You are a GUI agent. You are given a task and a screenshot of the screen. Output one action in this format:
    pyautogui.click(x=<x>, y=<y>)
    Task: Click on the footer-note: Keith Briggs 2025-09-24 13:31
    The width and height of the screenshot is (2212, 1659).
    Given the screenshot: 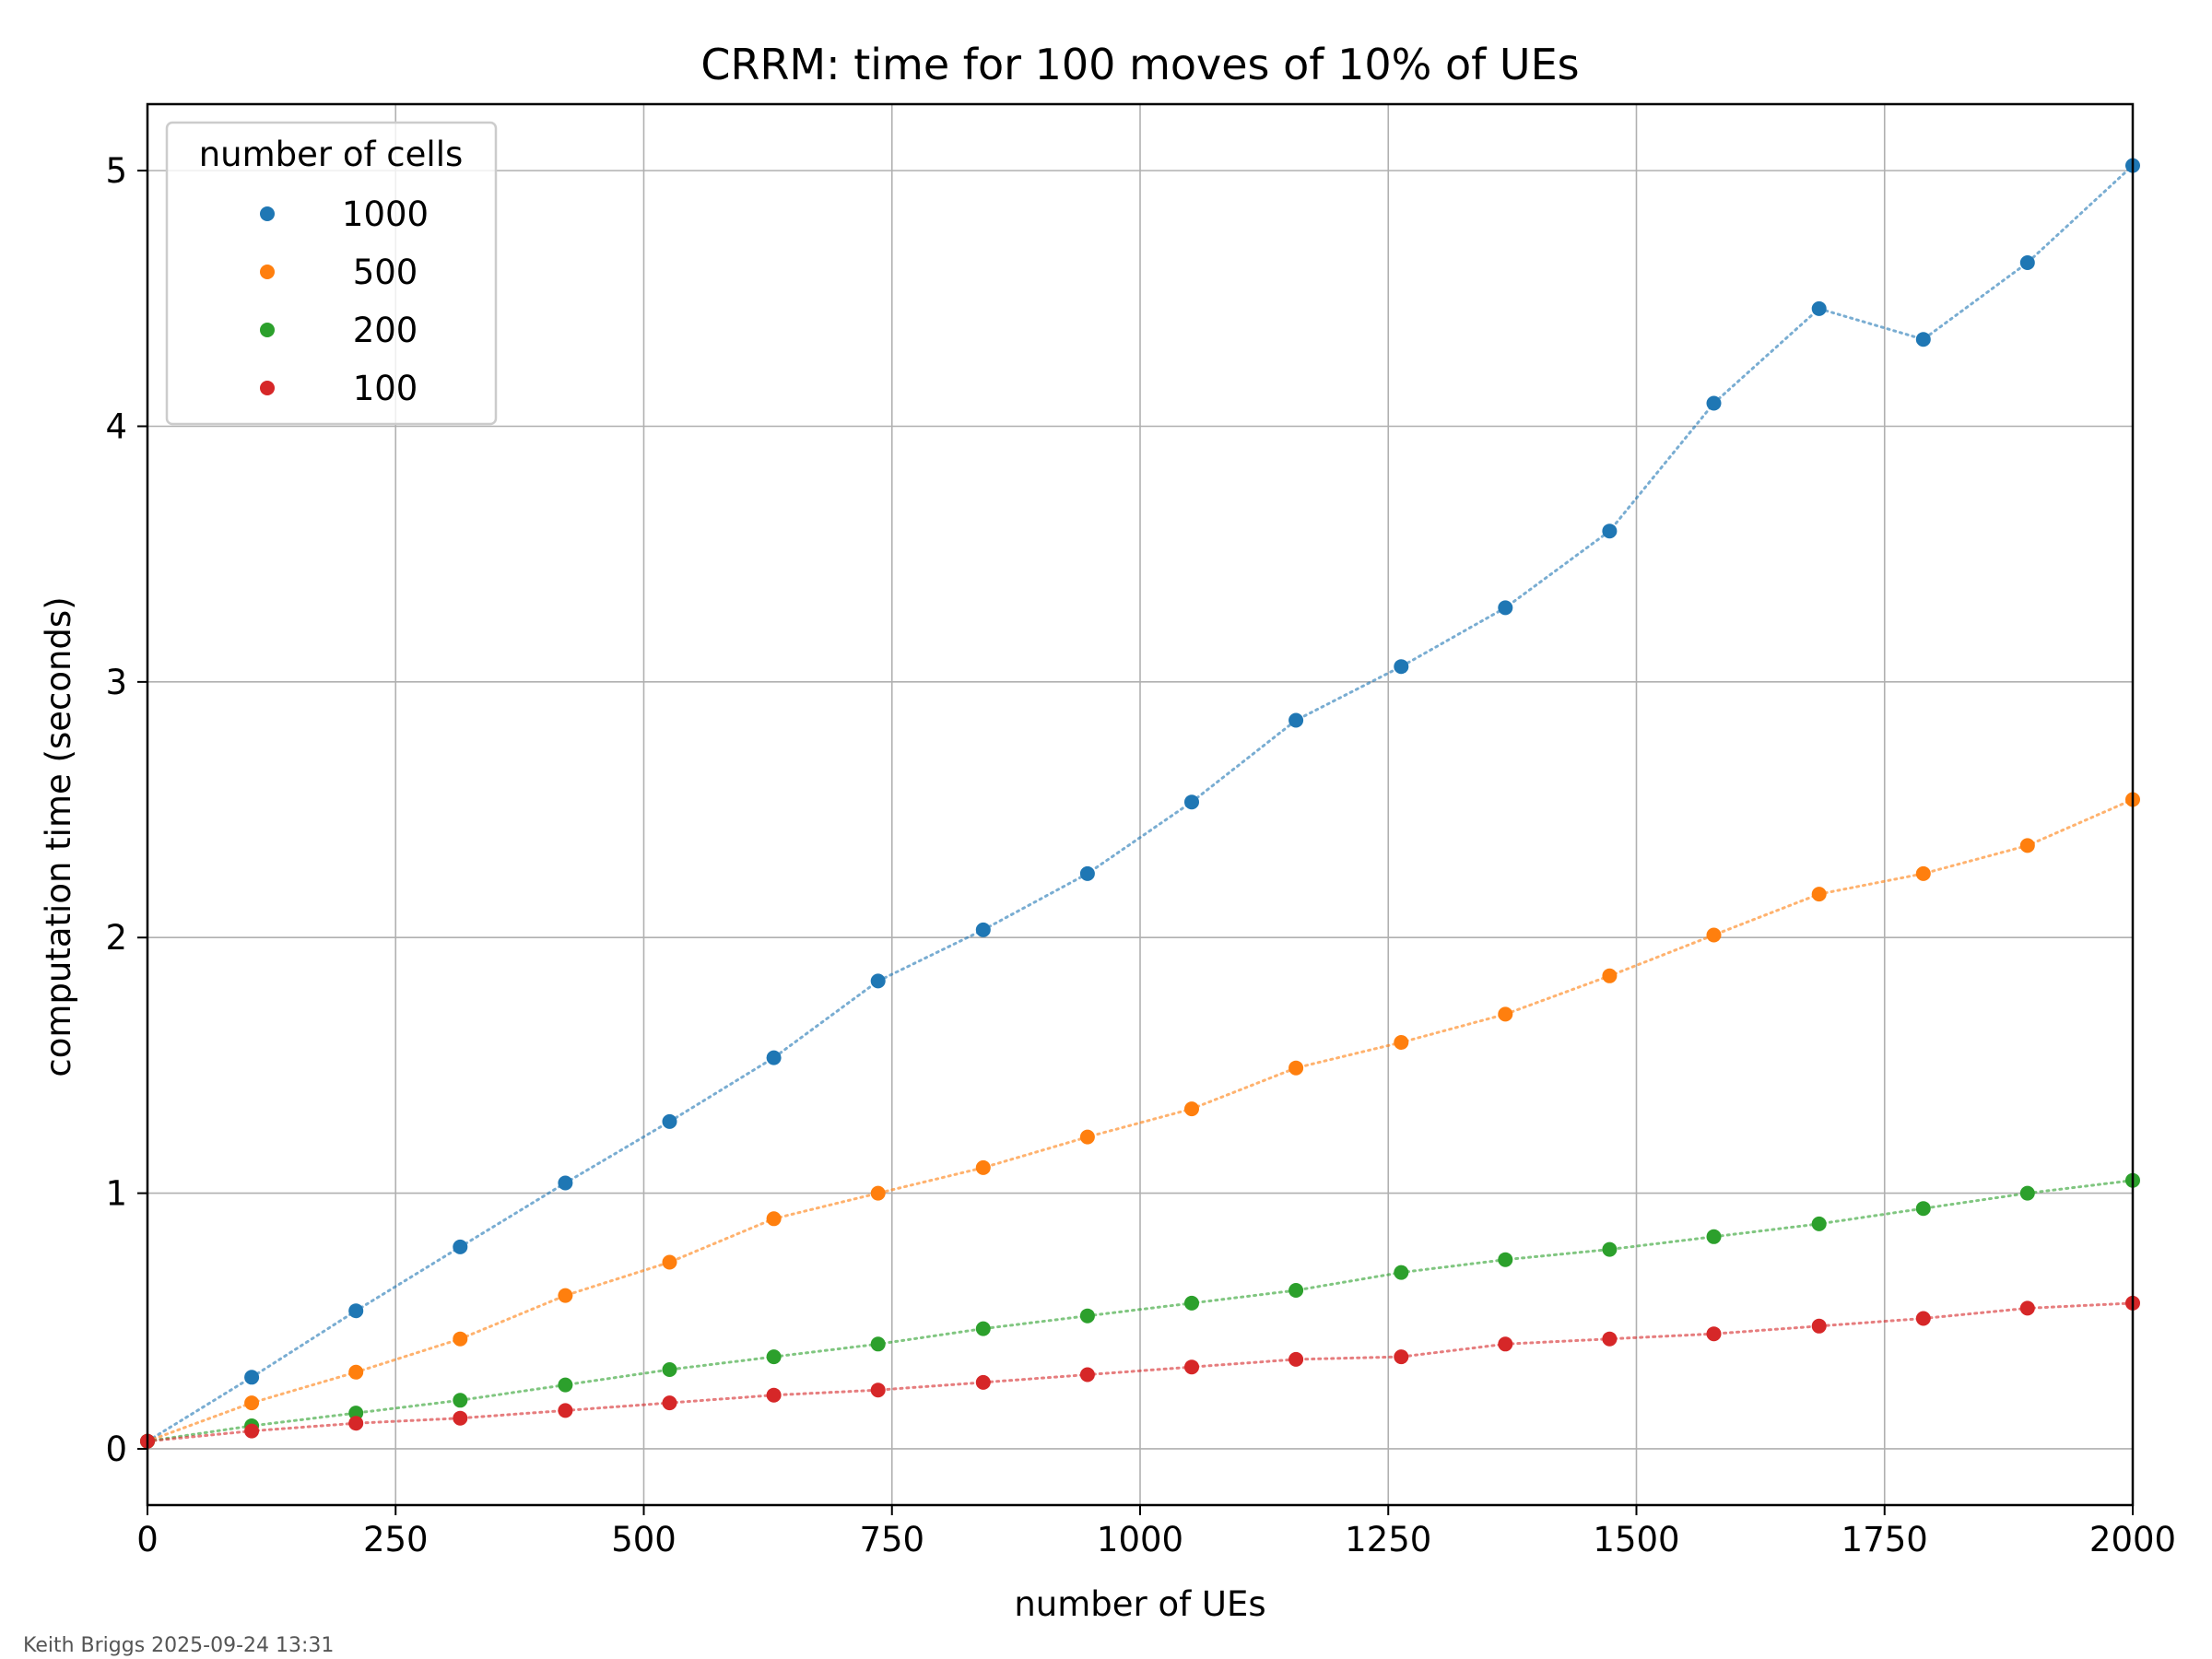 What is the action you would take?
    pyautogui.click(x=179, y=1645)
    